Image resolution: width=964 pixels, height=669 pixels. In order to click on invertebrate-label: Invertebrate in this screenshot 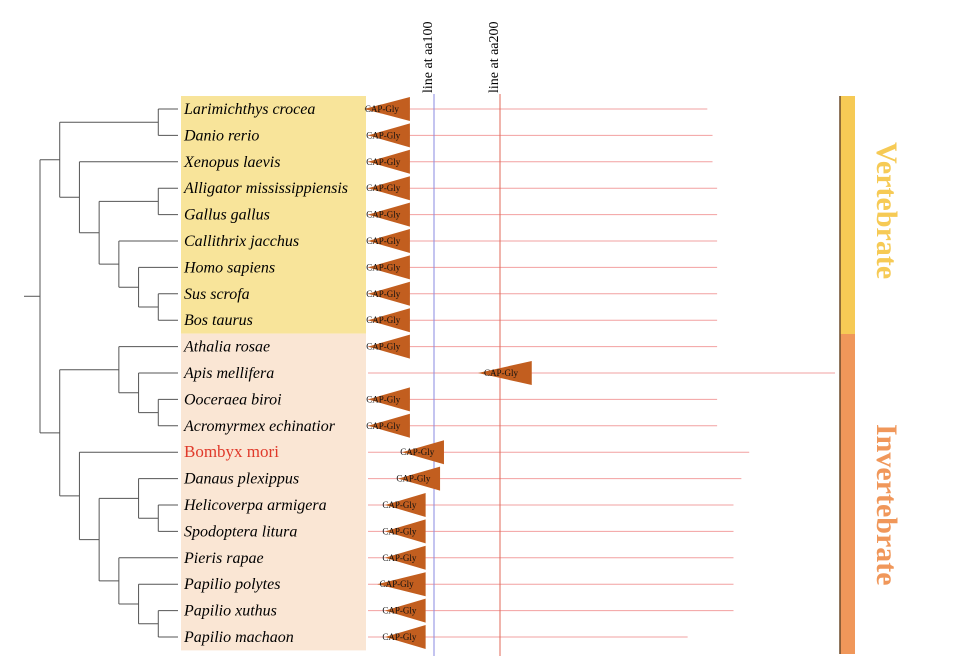, I will do `click(886, 505)`.